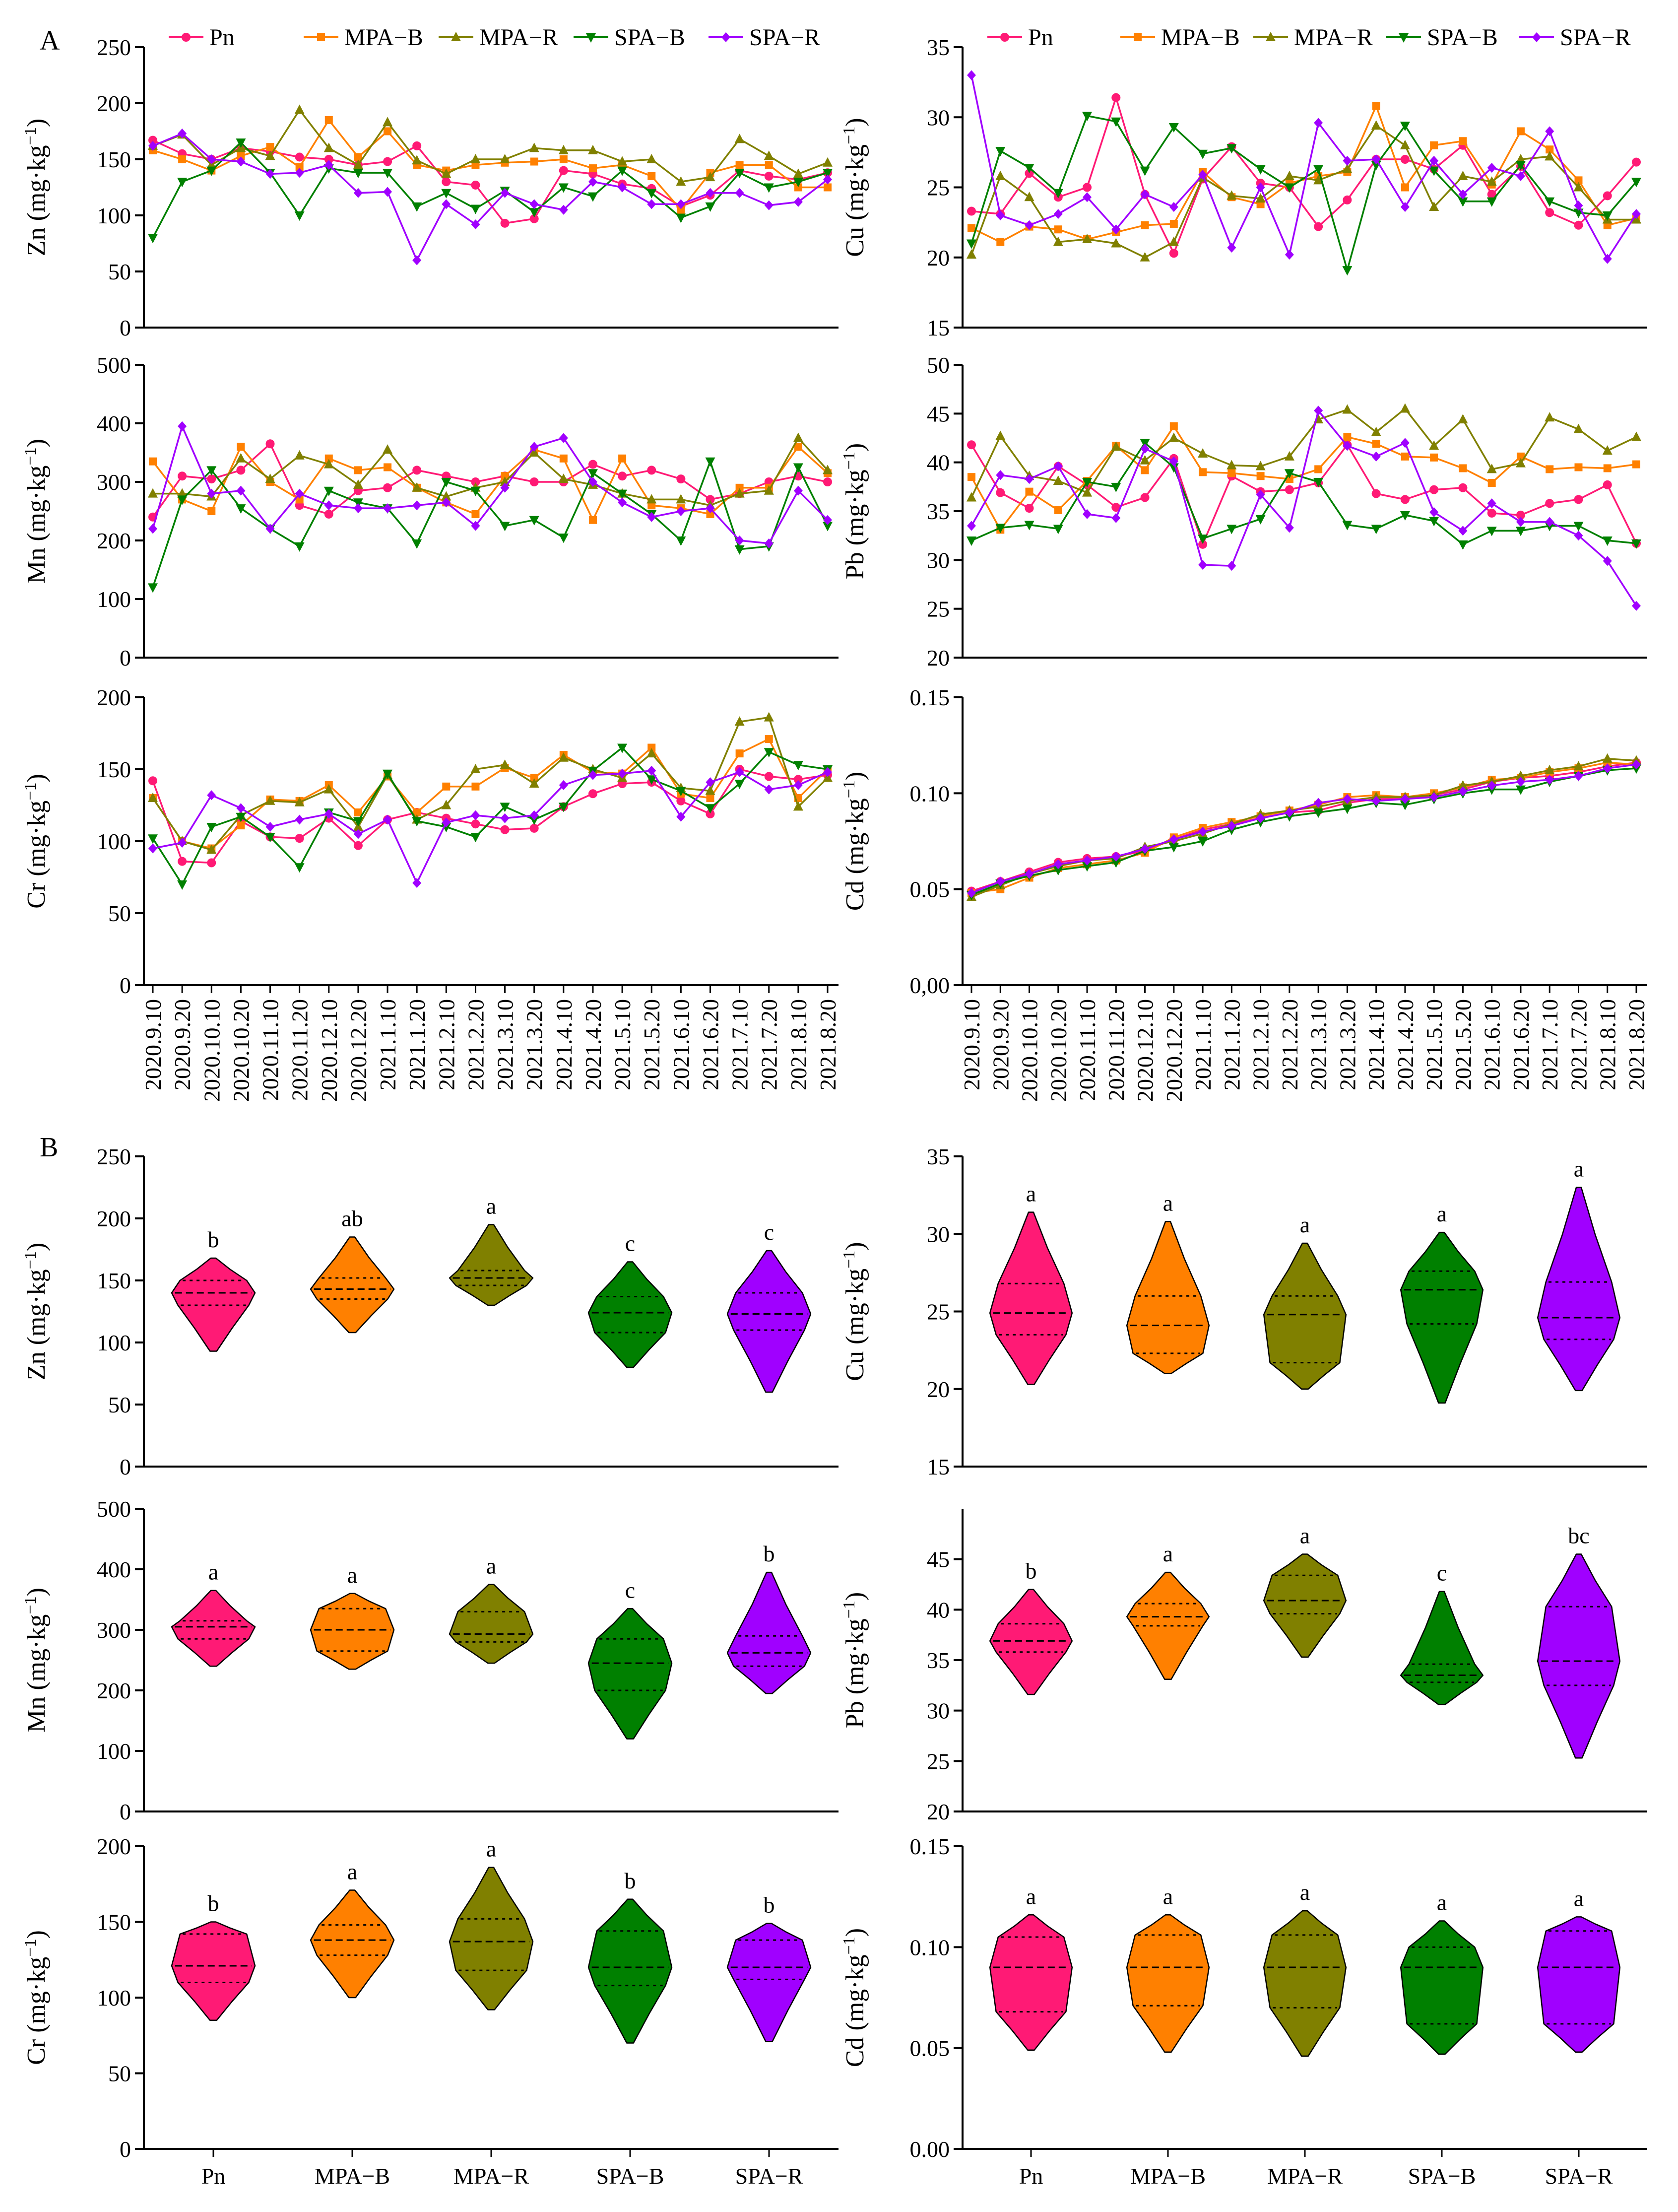 Image resolution: width=1678 pixels, height=2212 pixels. I want to click on sig-letter-mpa-r-mn: a, so click(491, 1566).